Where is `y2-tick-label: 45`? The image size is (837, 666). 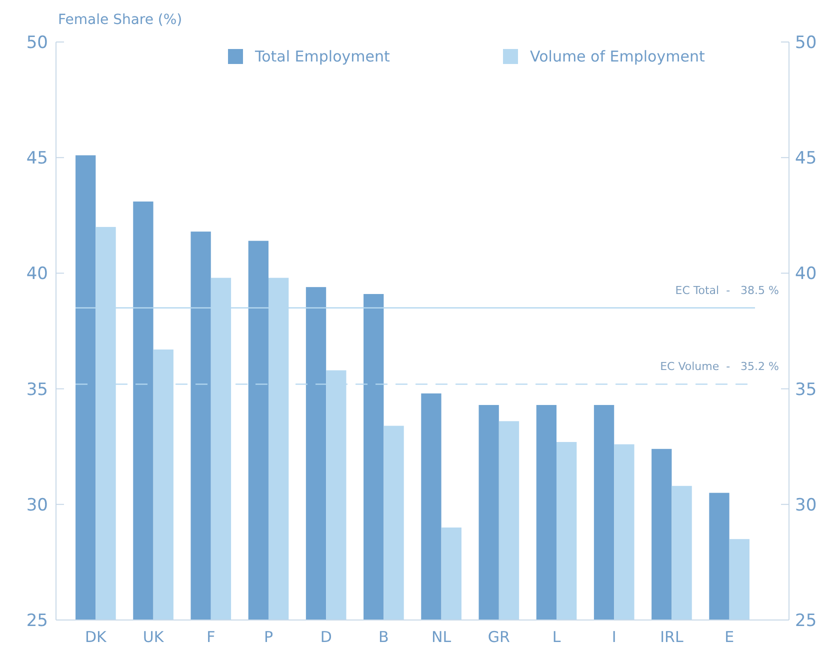 y2-tick-label: 45 is located at coordinates (806, 158).